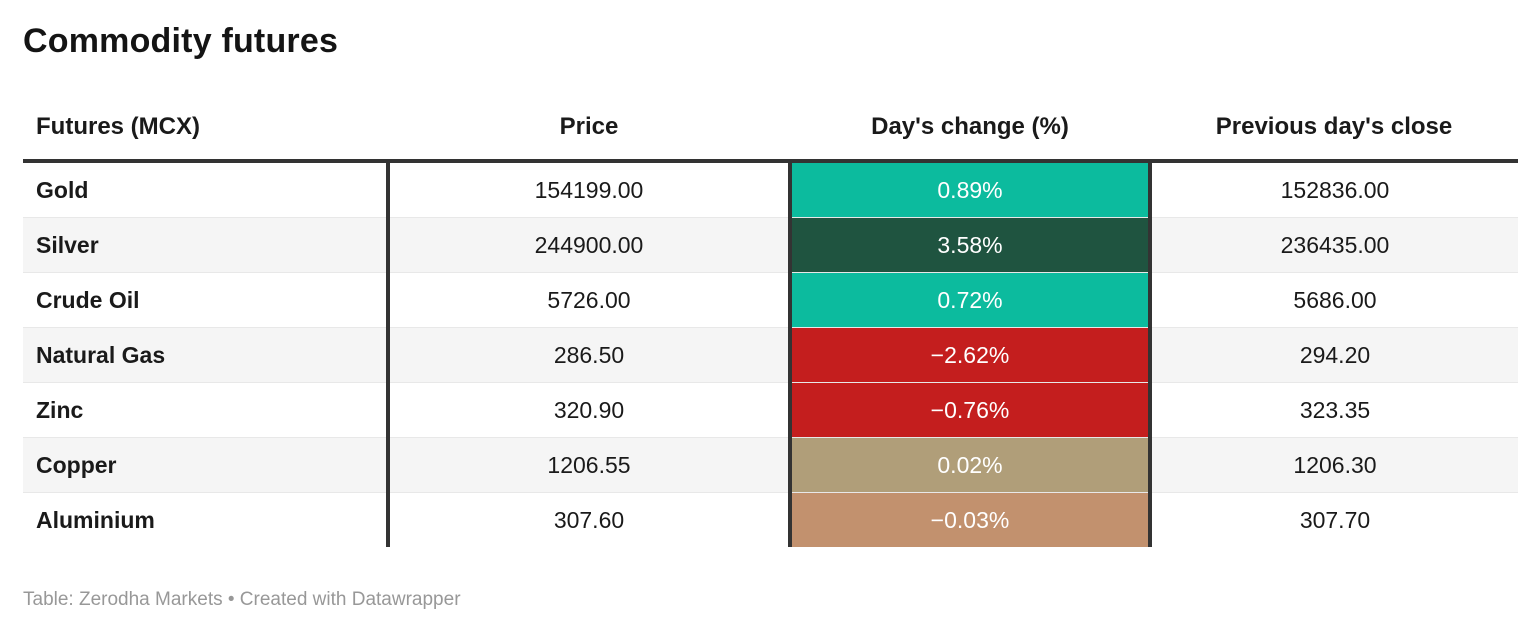 This screenshot has width=1540, height=644. What do you see at coordinates (589, 245) in the screenshot?
I see `price-cell: 244900.00` at bounding box center [589, 245].